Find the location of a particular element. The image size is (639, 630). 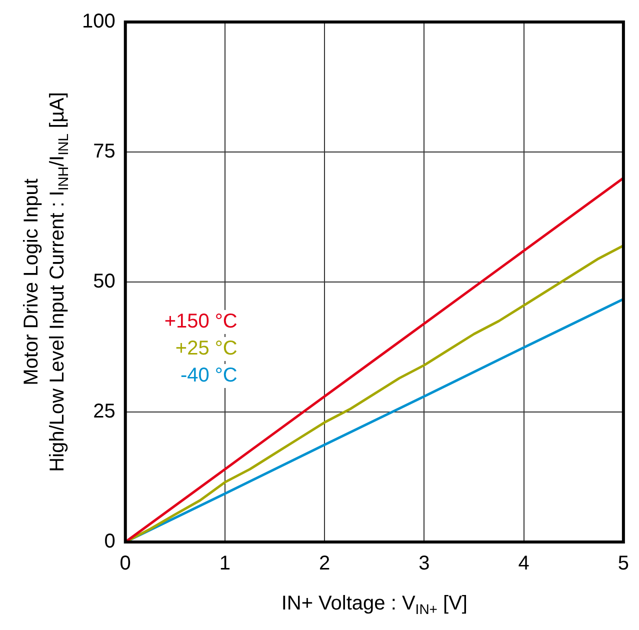

x-tick-label: 3 is located at coordinates (424, 563).